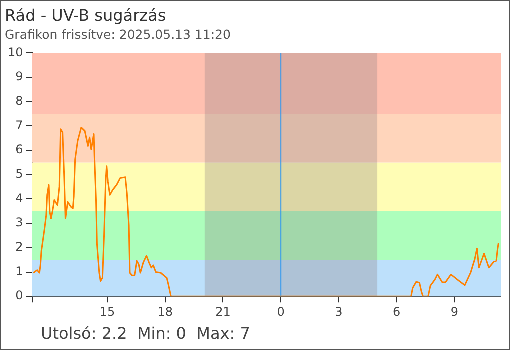  What do you see at coordinates (20, 149) in the screenshot?
I see `y-tick-label: 6` at bounding box center [20, 149].